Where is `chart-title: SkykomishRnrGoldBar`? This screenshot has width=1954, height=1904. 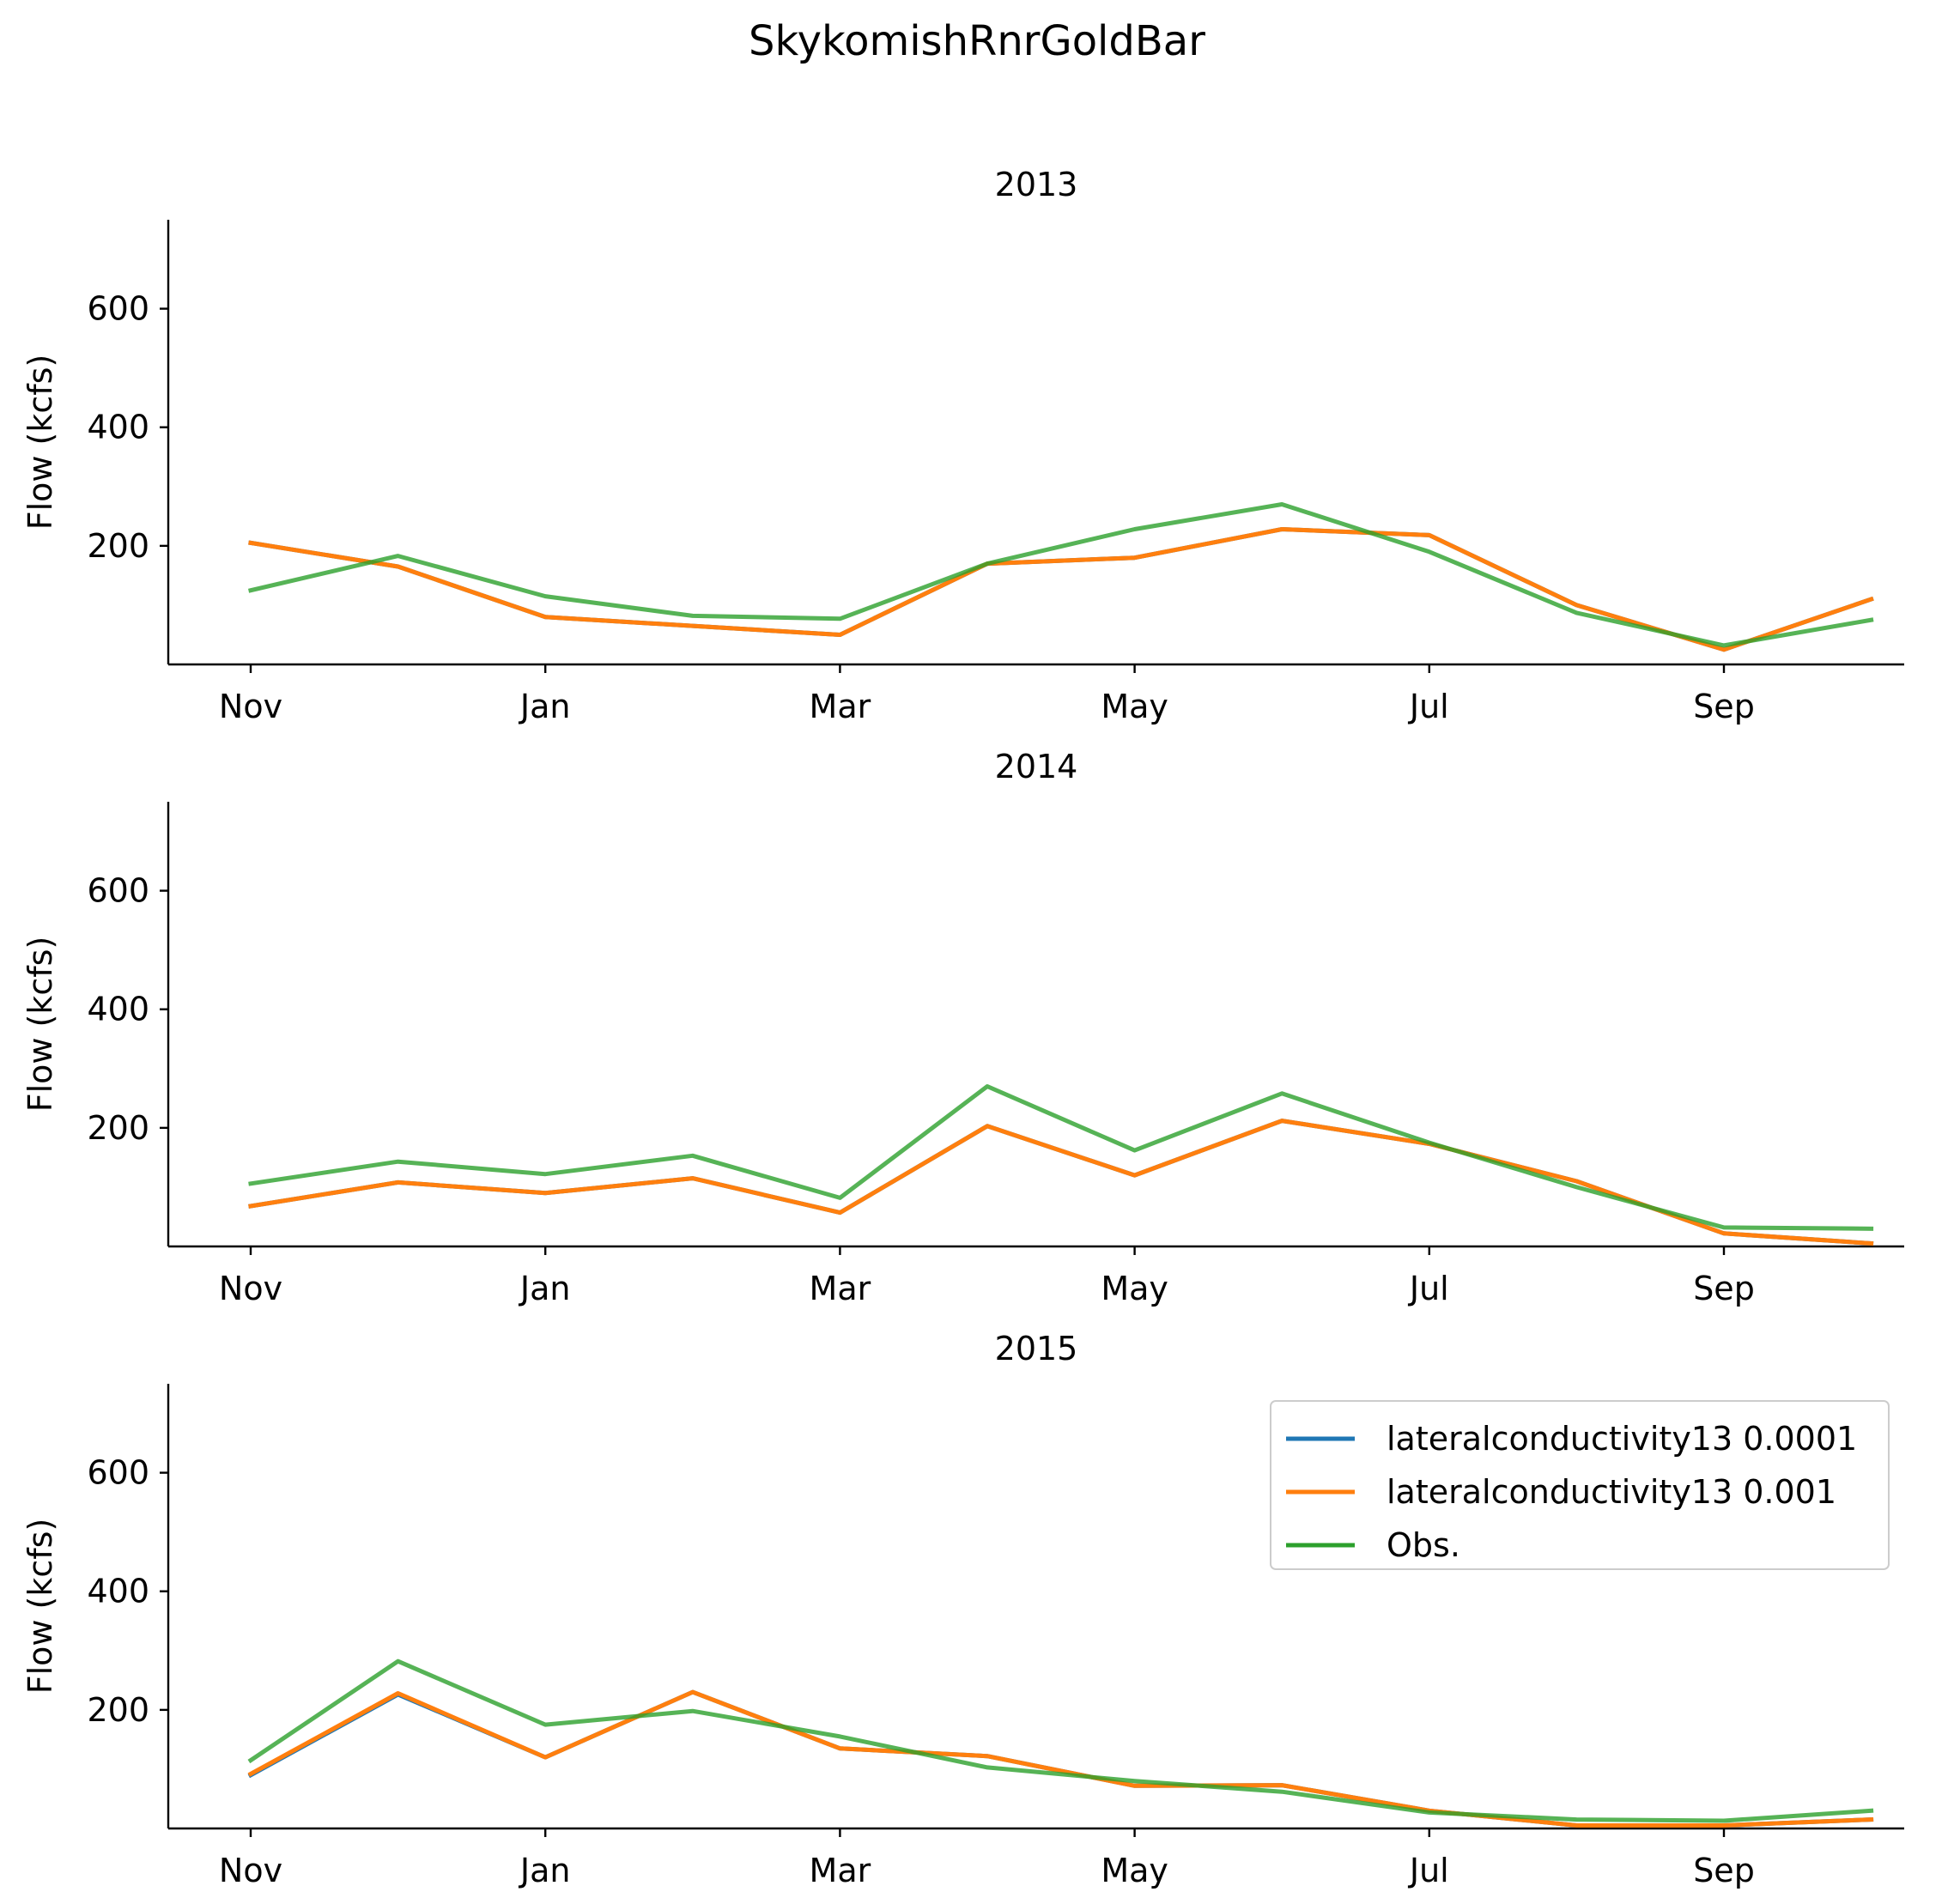 chart-title: SkykomishRnrGoldBar is located at coordinates (977, 41).